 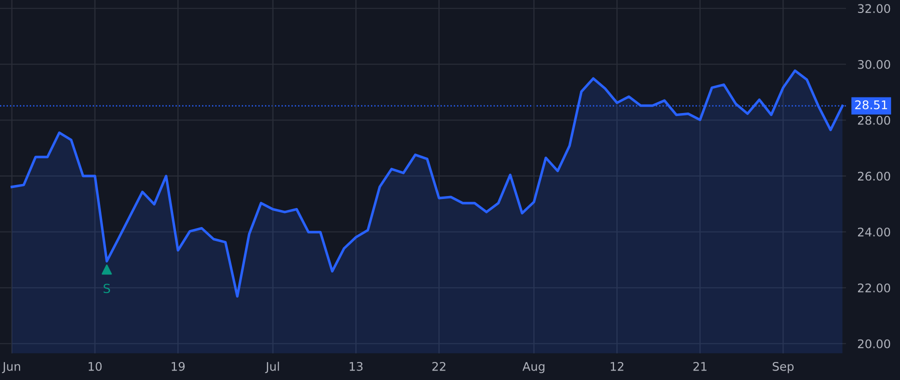 I want to click on y-tick-label: 30.00, so click(x=874, y=64).